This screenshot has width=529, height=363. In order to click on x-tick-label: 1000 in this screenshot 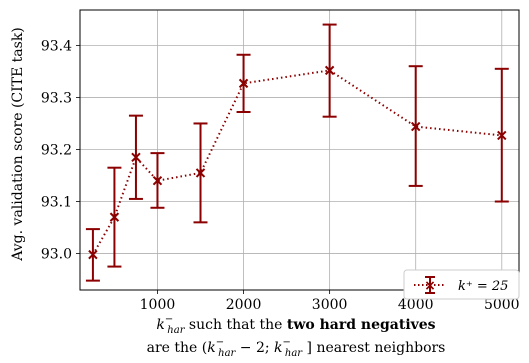, I will do `click(158, 305)`.